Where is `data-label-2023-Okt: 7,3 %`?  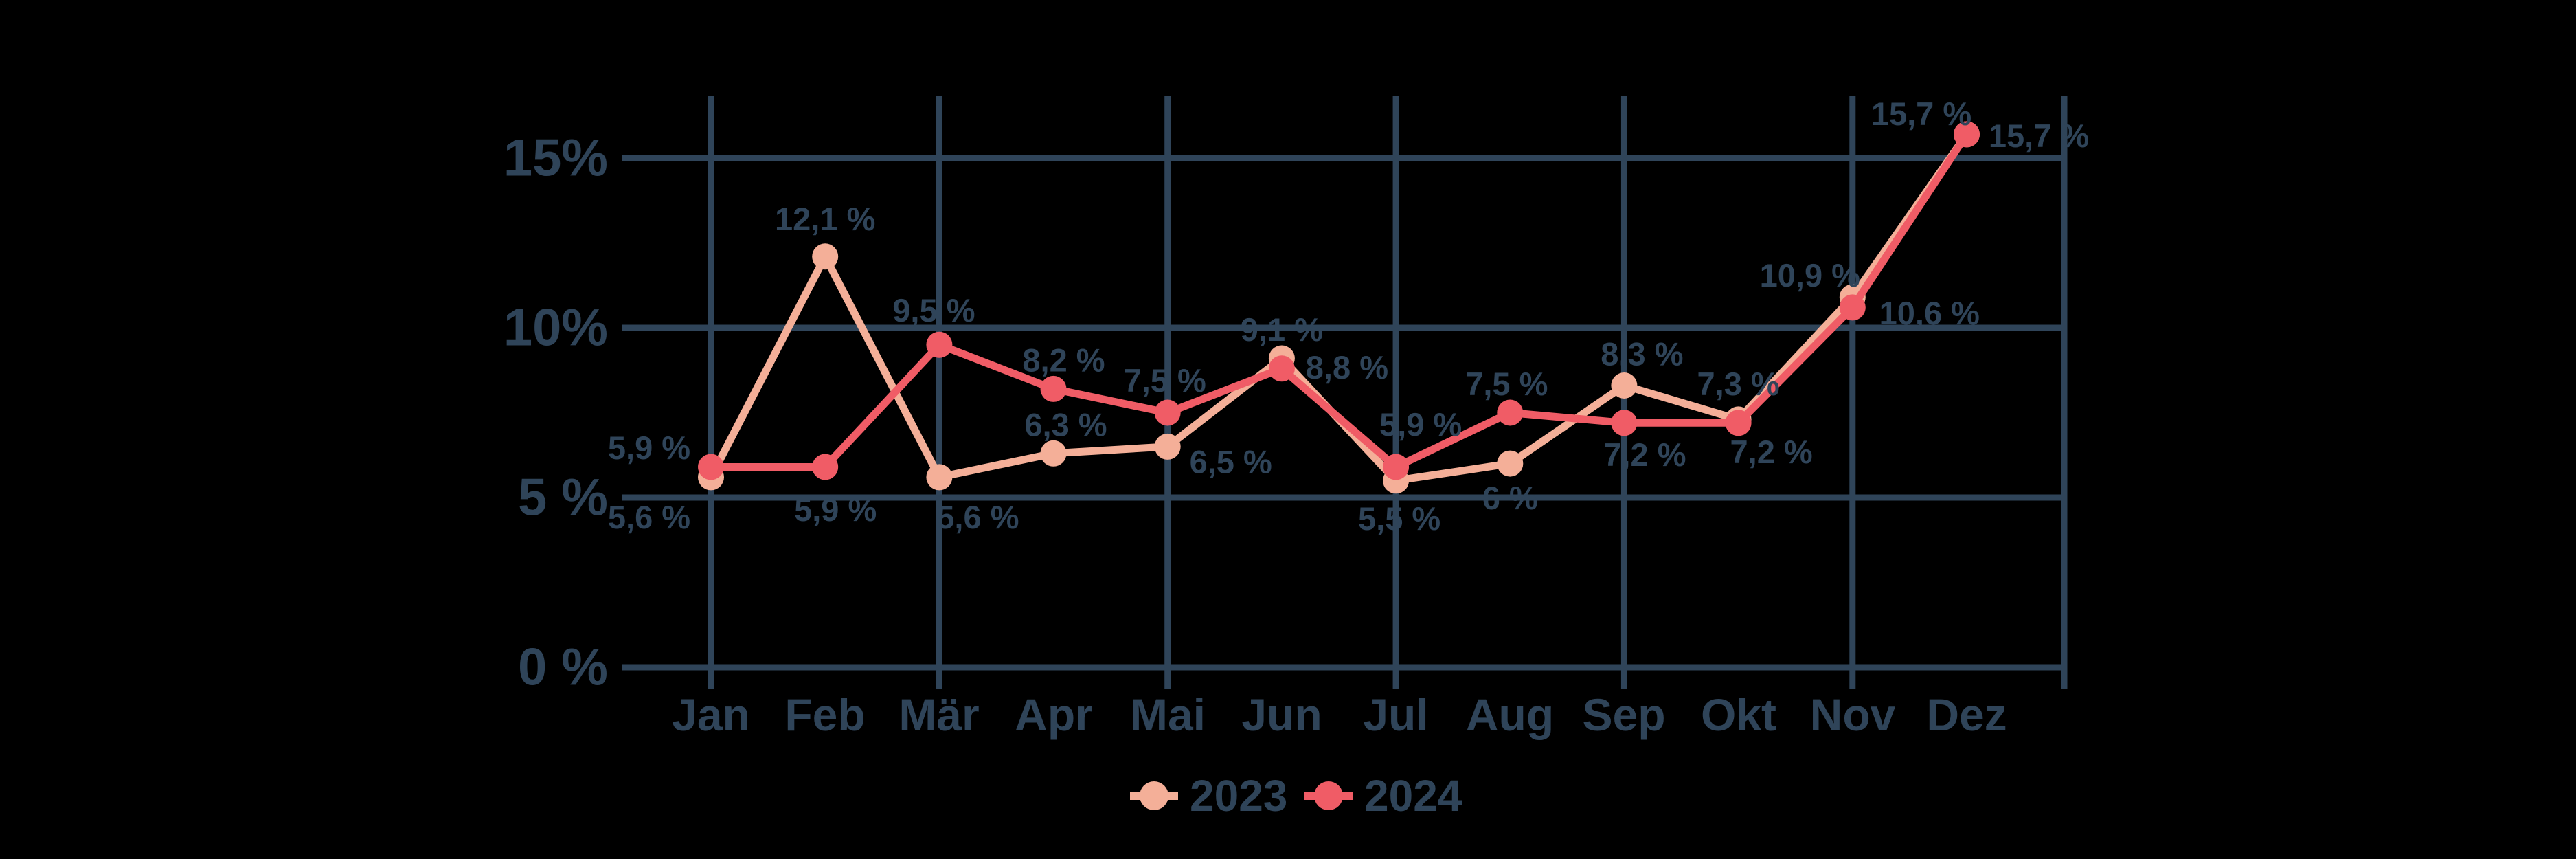
data-label-2023-Okt: 7,3 % is located at coordinates (1738, 384).